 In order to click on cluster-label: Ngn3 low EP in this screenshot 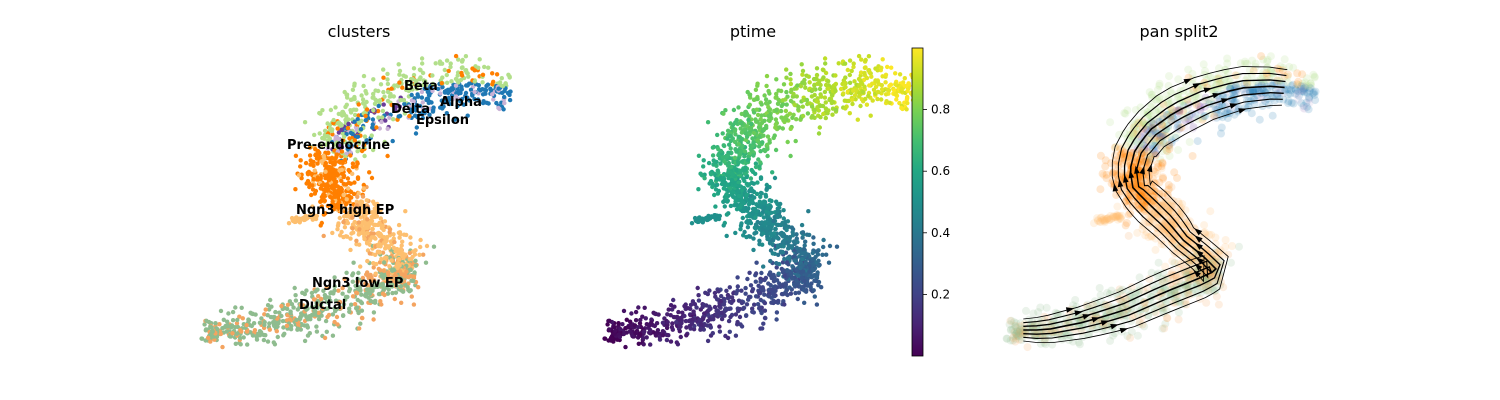, I will do `click(357, 283)`.